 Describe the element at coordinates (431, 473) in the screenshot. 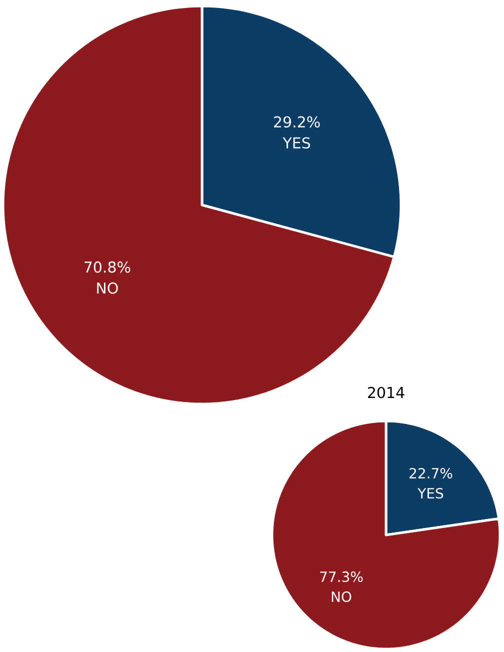

I see `data-label: 22.7%` at that location.